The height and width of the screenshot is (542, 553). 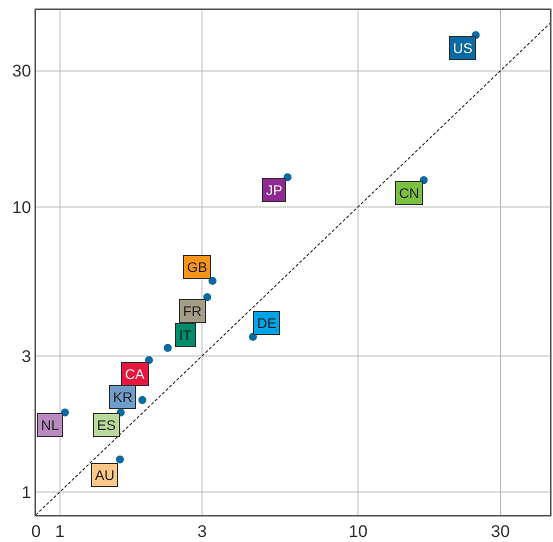 What do you see at coordinates (36, 531) in the screenshot?
I see `x-tick-label: 0` at bounding box center [36, 531].